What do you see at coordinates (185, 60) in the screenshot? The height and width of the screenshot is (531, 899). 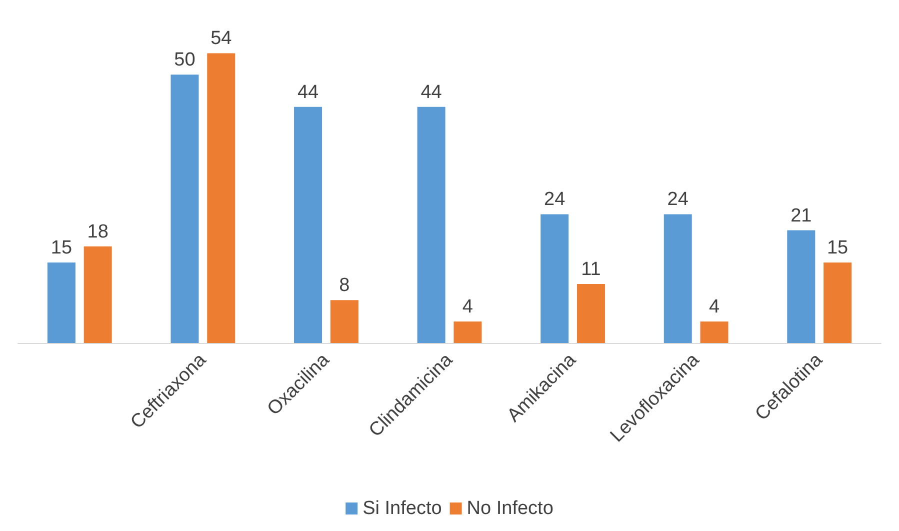 I see `data-label: 50` at bounding box center [185, 60].